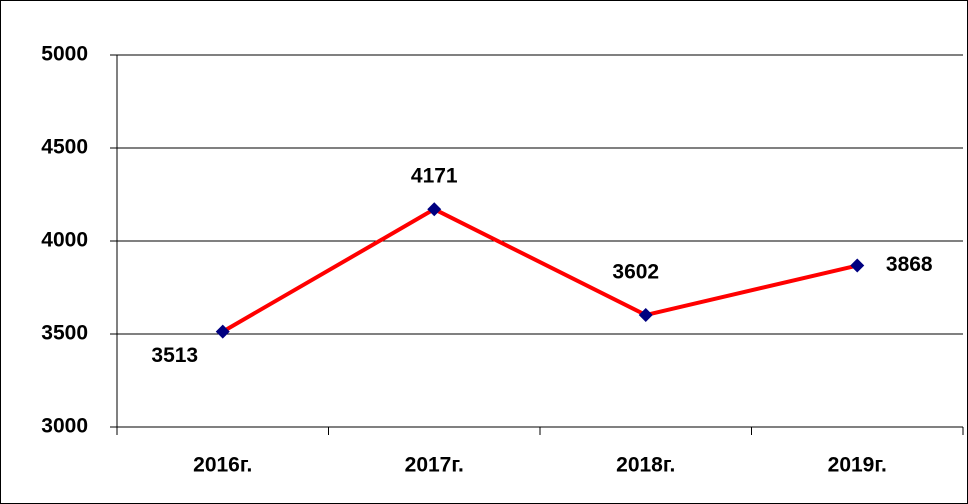 This screenshot has height=504, width=968. What do you see at coordinates (64, 54) in the screenshot?
I see `y-tick-label: 5000` at bounding box center [64, 54].